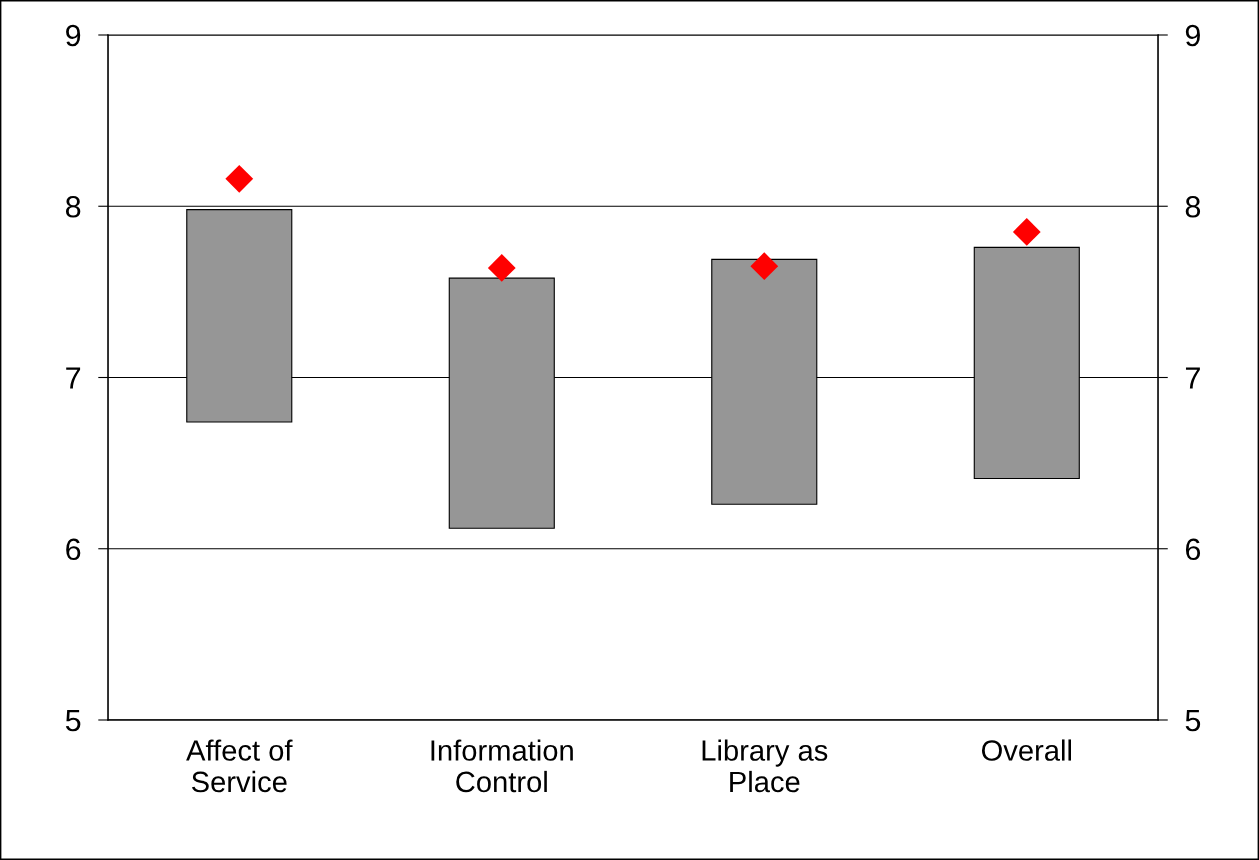  What do you see at coordinates (1193, 721) in the screenshot?
I see `y2-tick-label: 5` at bounding box center [1193, 721].